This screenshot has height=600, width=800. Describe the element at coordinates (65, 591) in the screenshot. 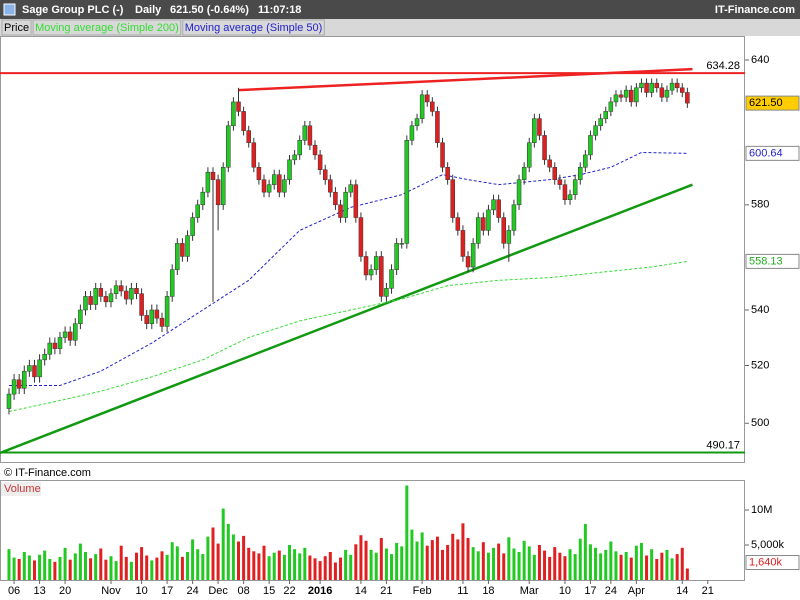

I see `x-tick-label: 20` at that location.